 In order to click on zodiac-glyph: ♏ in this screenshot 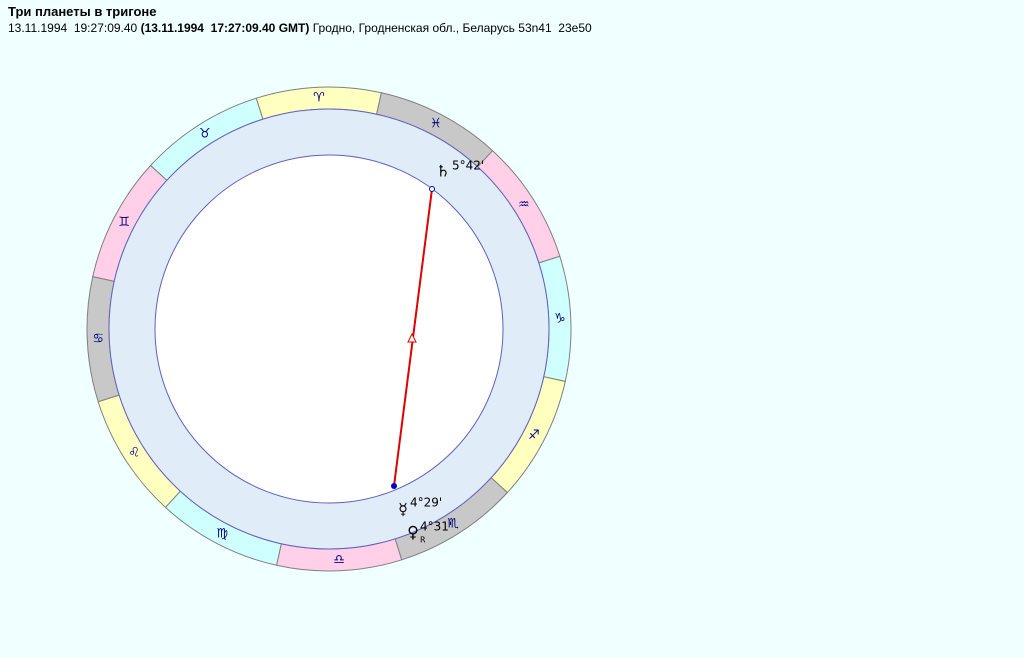, I will do `click(453, 523)`.